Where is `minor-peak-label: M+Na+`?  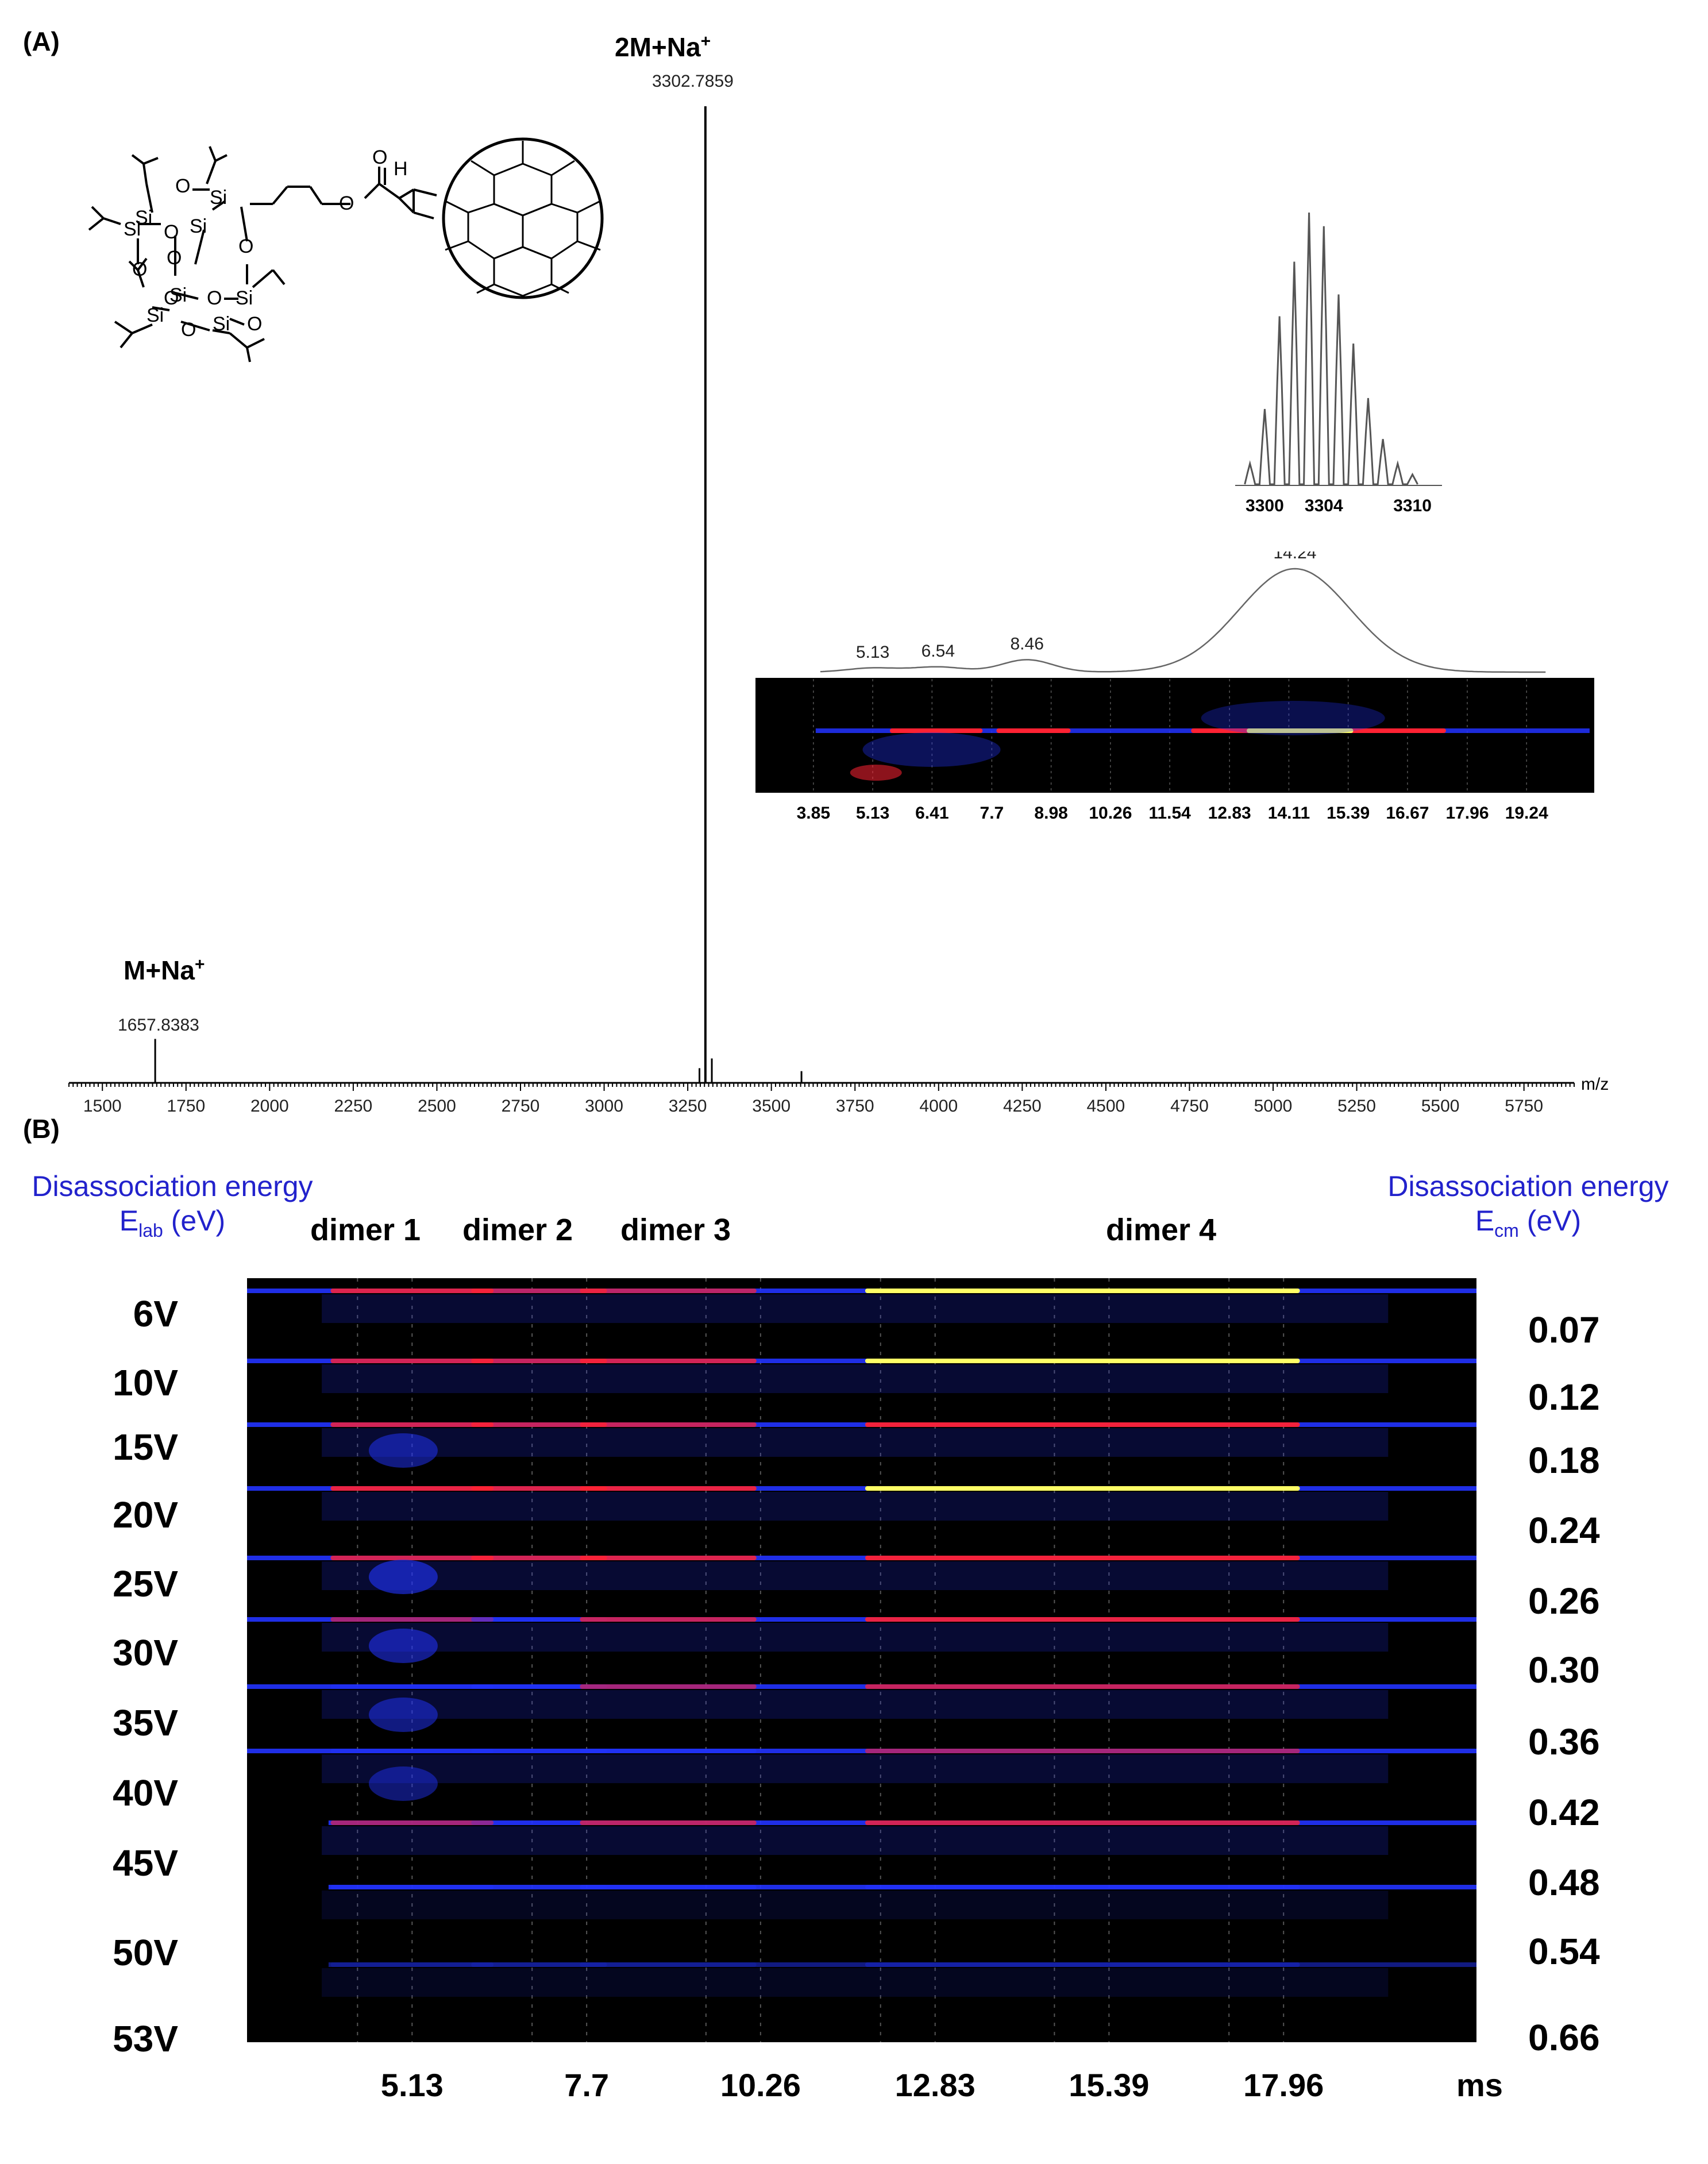 minor-peak-label: M+Na+ is located at coordinates (164, 970).